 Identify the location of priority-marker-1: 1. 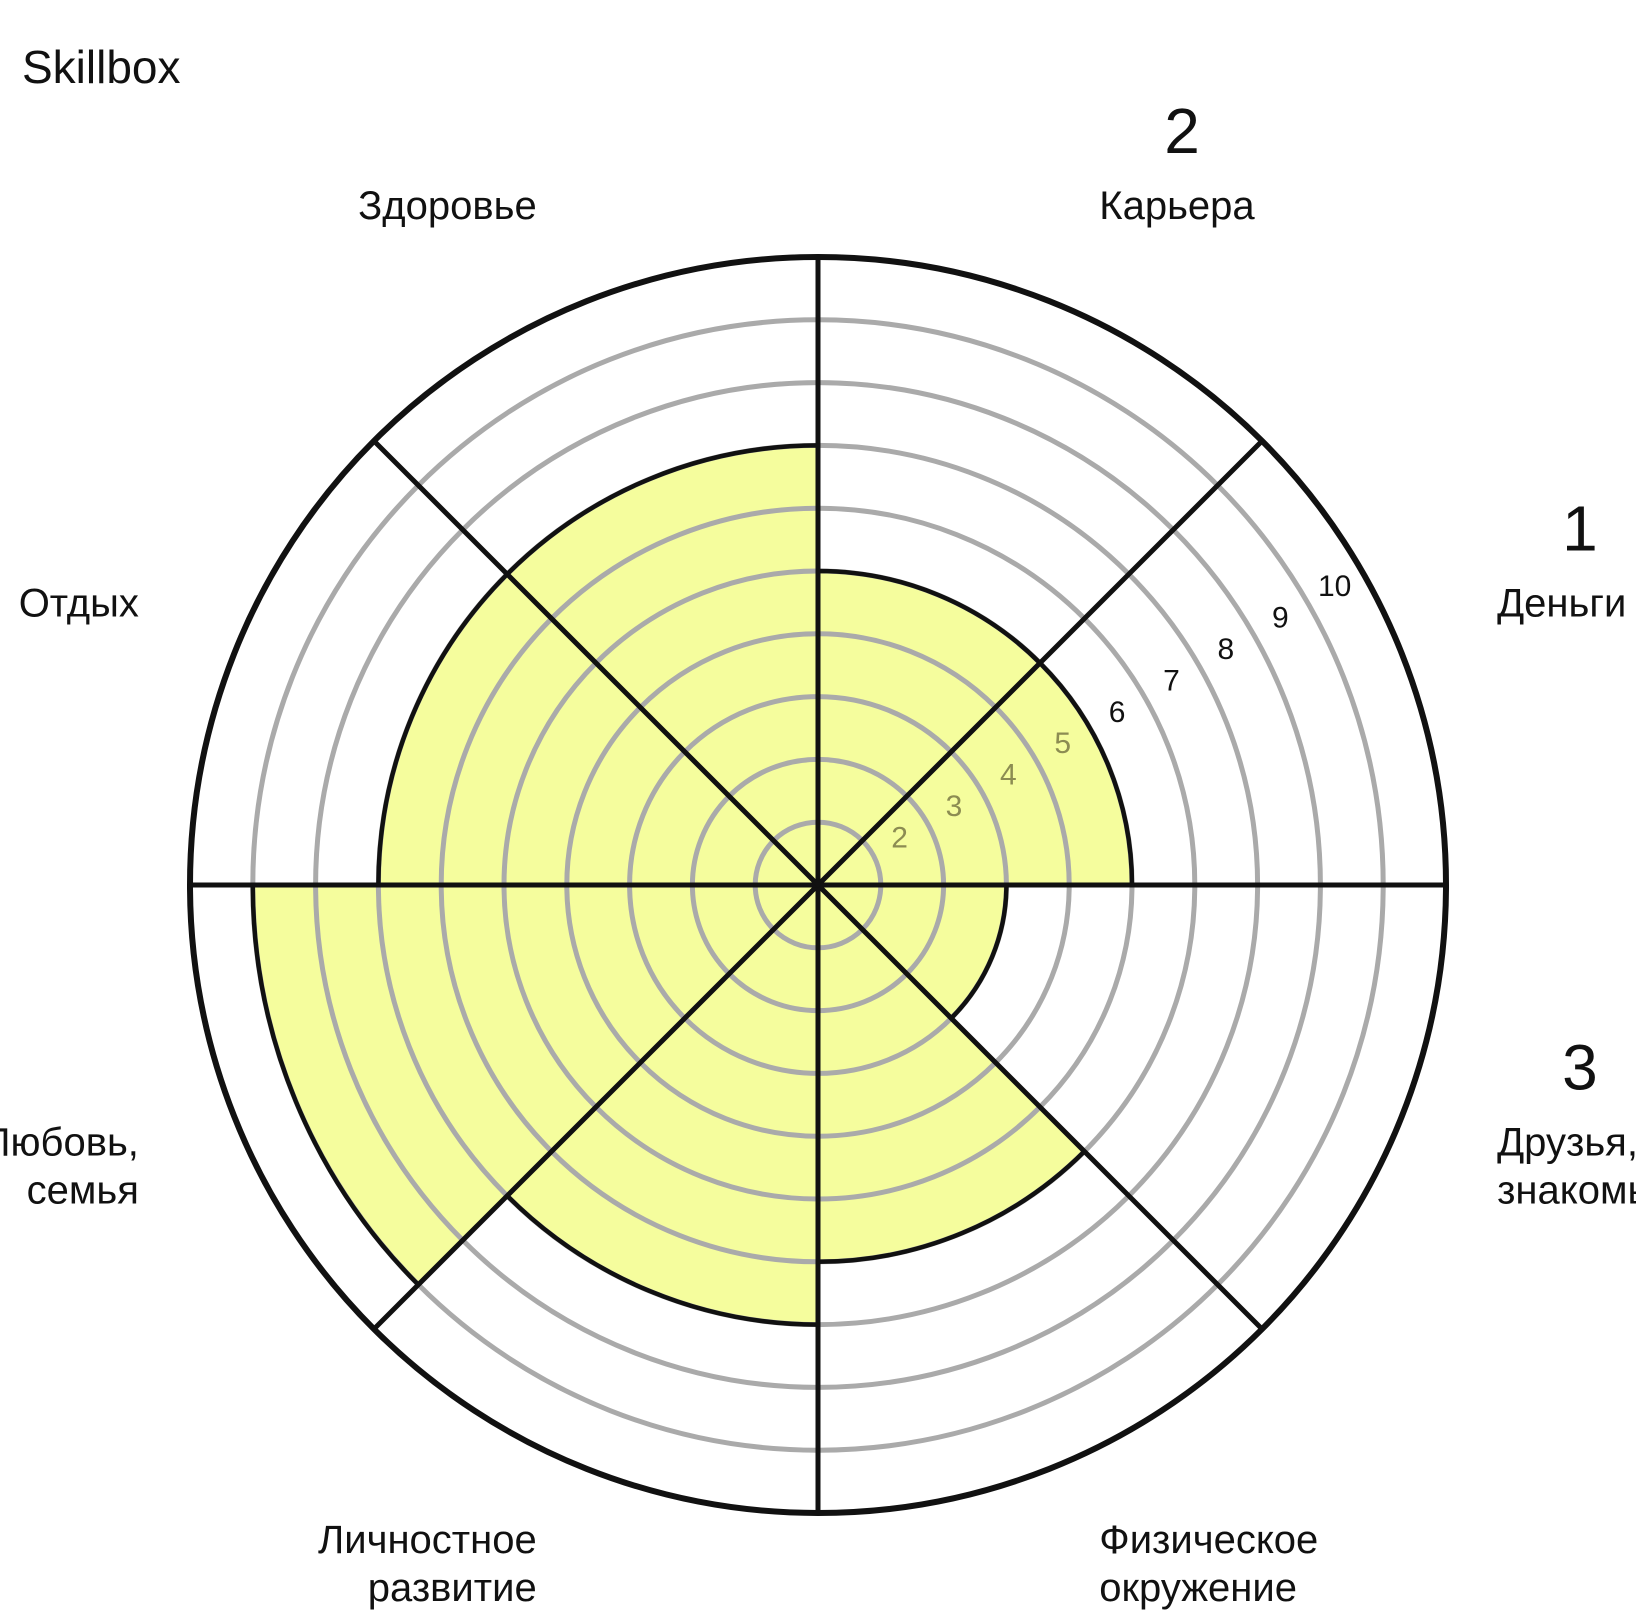
(1580, 529).